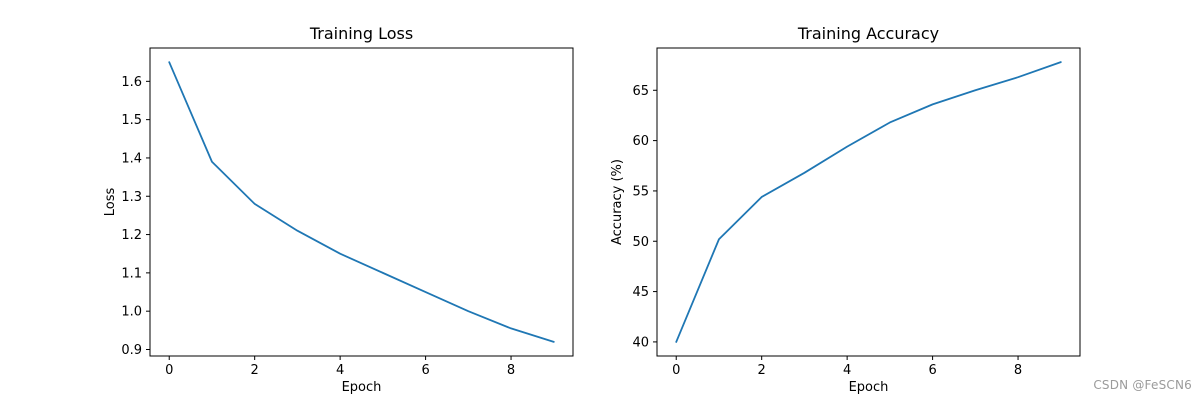 Image resolution: width=1200 pixels, height=400 pixels. What do you see at coordinates (131, 350) in the screenshot?
I see `y-tick-label: 0.9` at bounding box center [131, 350].